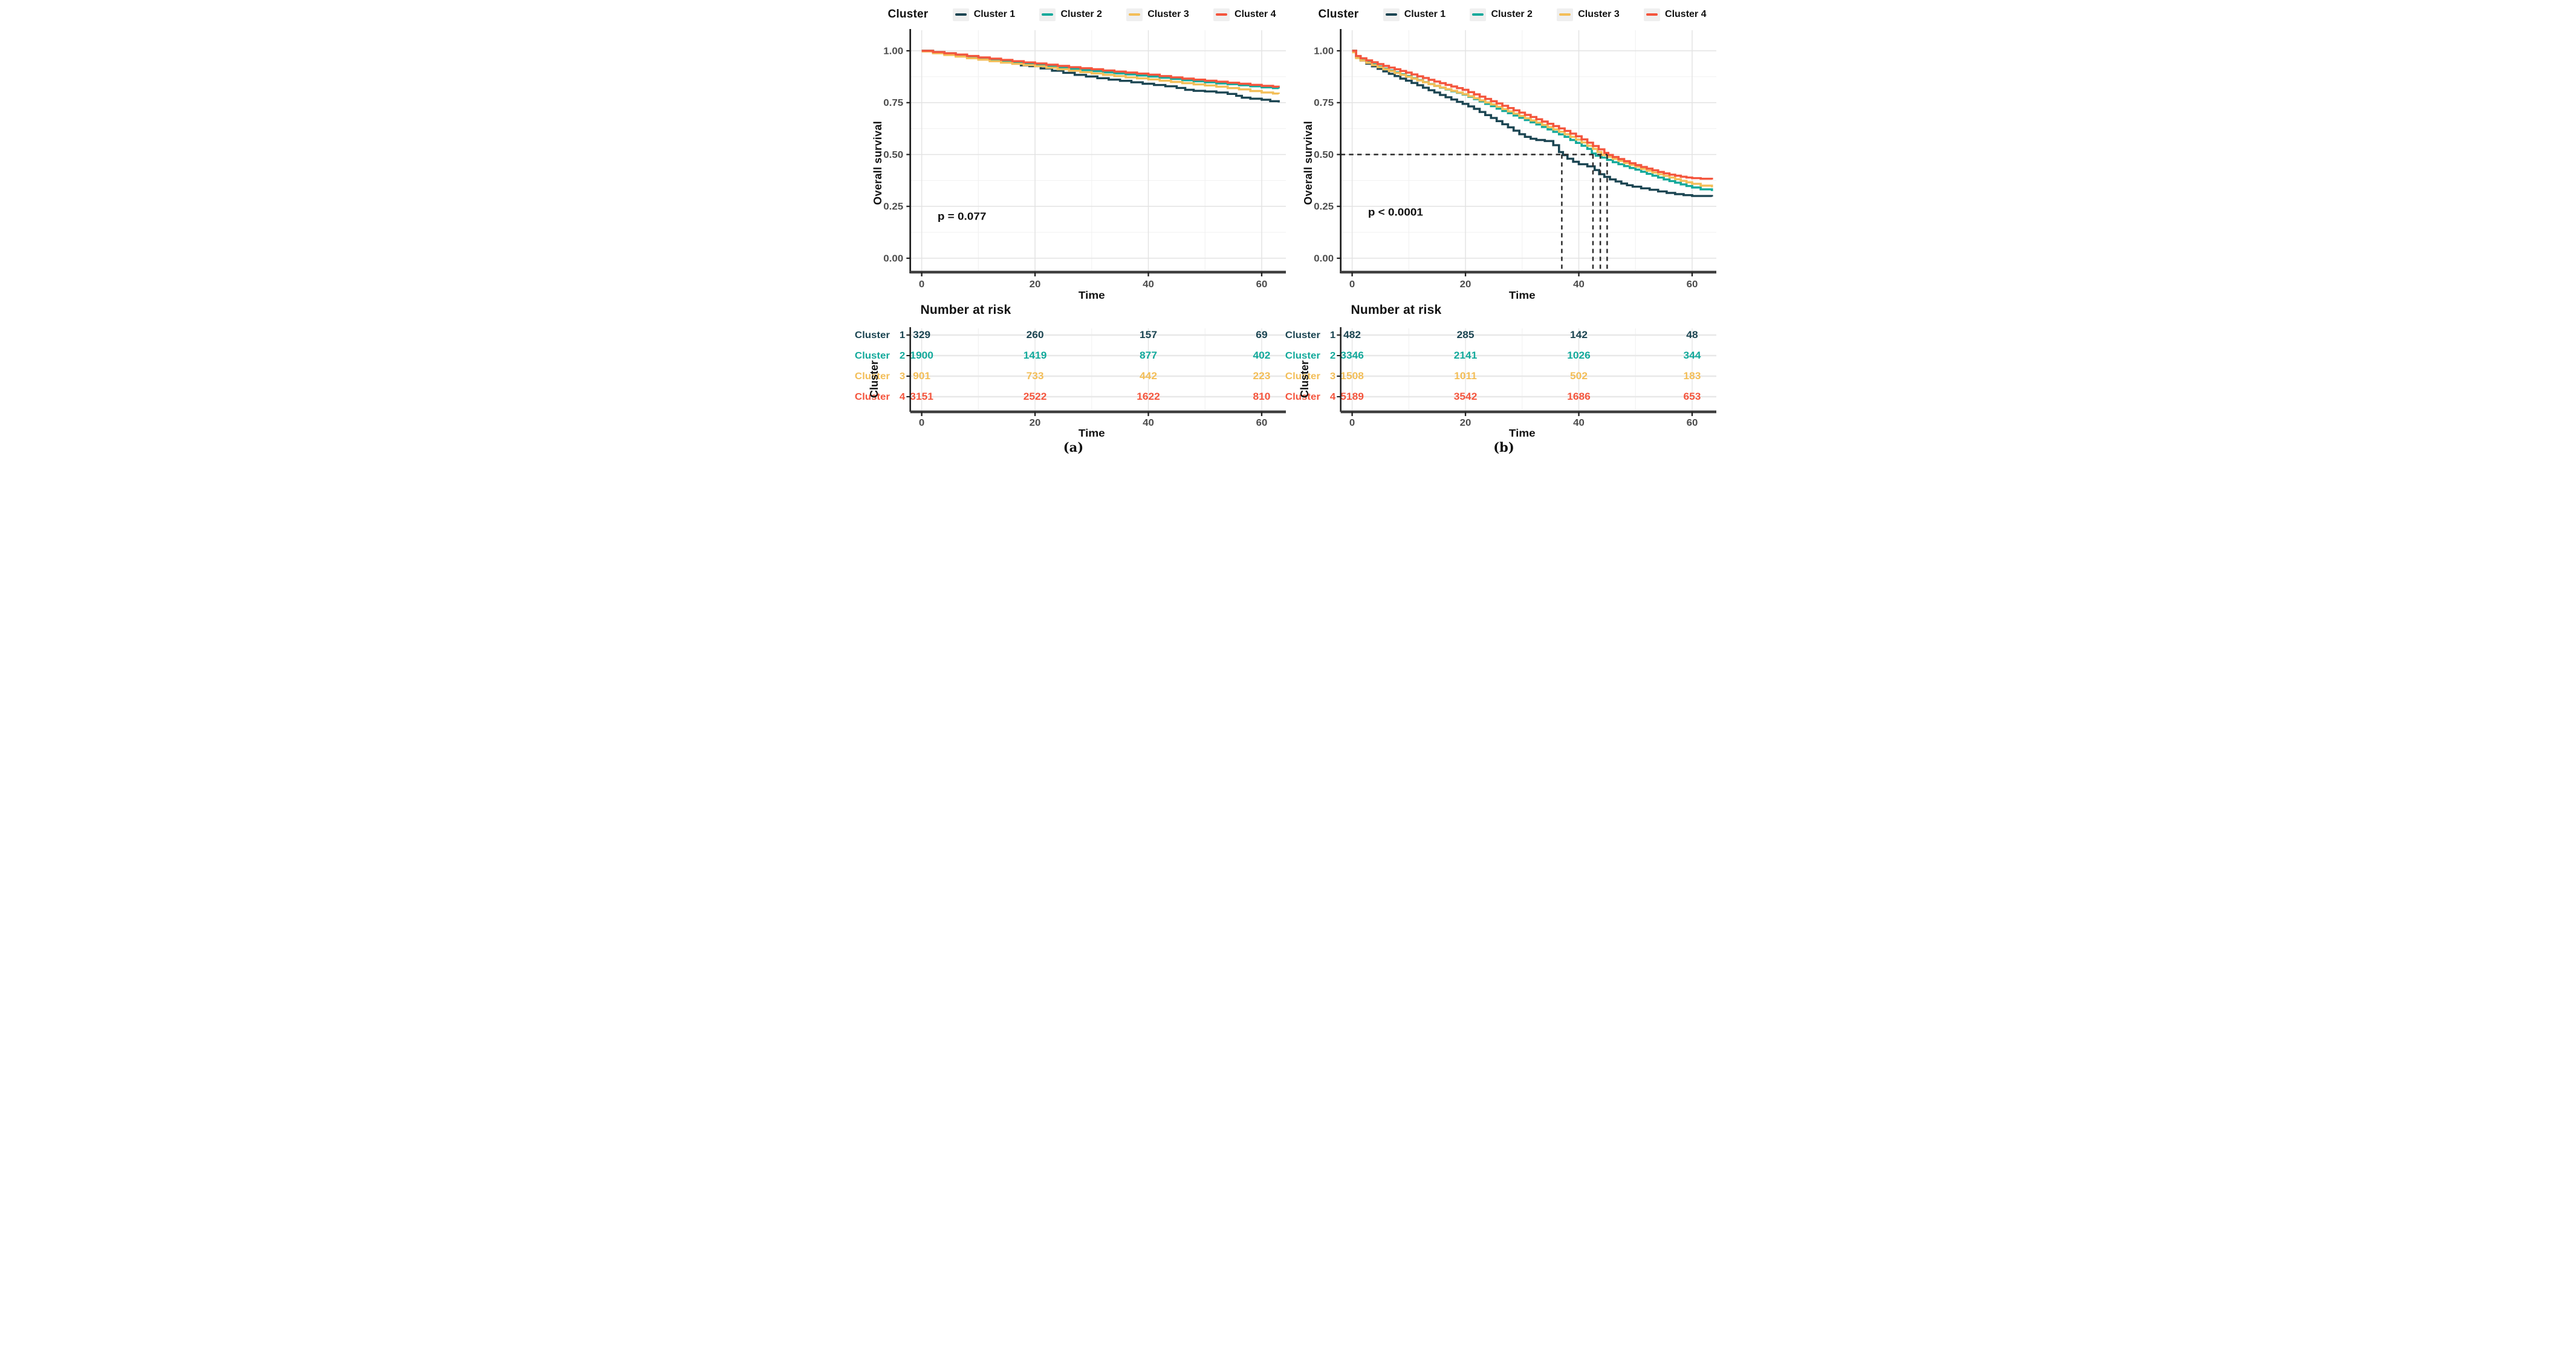 The width and height of the screenshot is (2576, 1348). What do you see at coordinates (1149, 334) in the screenshot?
I see `risk-value: 157` at bounding box center [1149, 334].